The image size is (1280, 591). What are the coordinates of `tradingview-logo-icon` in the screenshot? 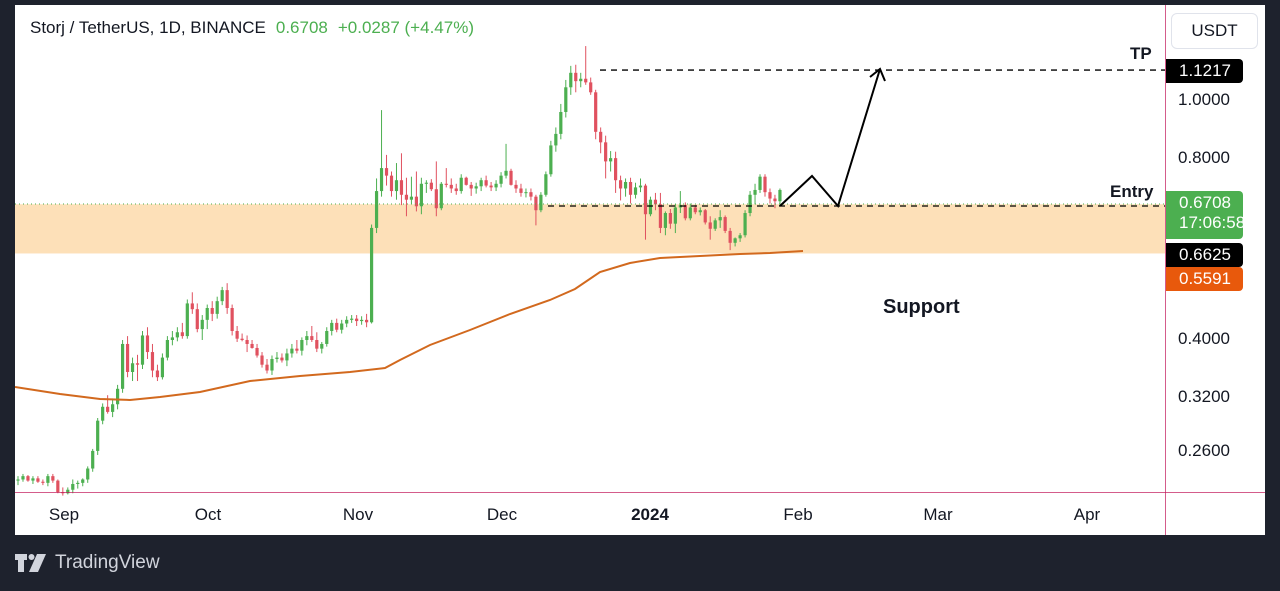 It's located at (30, 563).